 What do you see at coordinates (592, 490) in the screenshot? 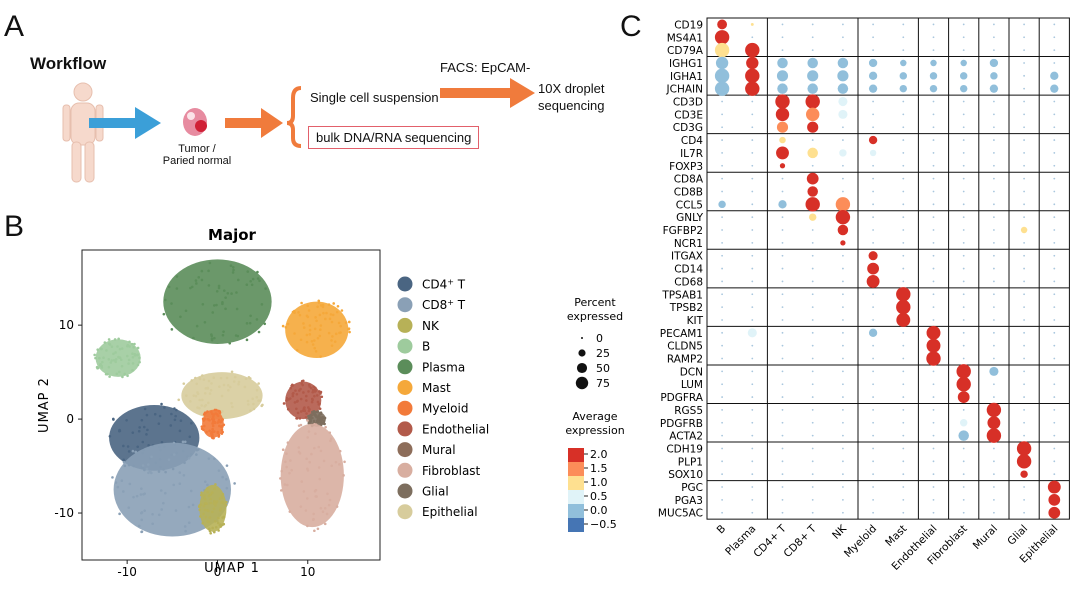
I see `color-legend: 2.01.51.00.50.0−0.5` at bounding box center [592, 490].